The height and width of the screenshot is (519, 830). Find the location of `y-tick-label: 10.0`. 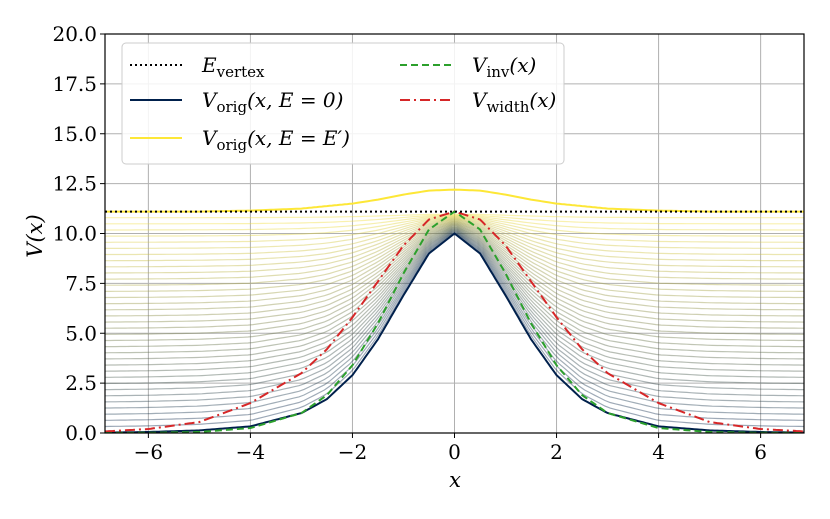

y-tick-label: 10.0 is located at coordinates (74, 234).